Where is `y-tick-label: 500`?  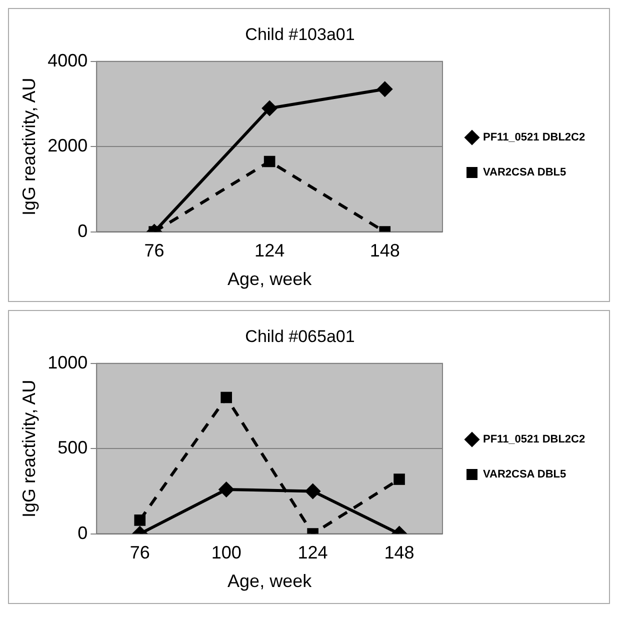
y-tick-label: 500 is located at coordinates (73, 448).